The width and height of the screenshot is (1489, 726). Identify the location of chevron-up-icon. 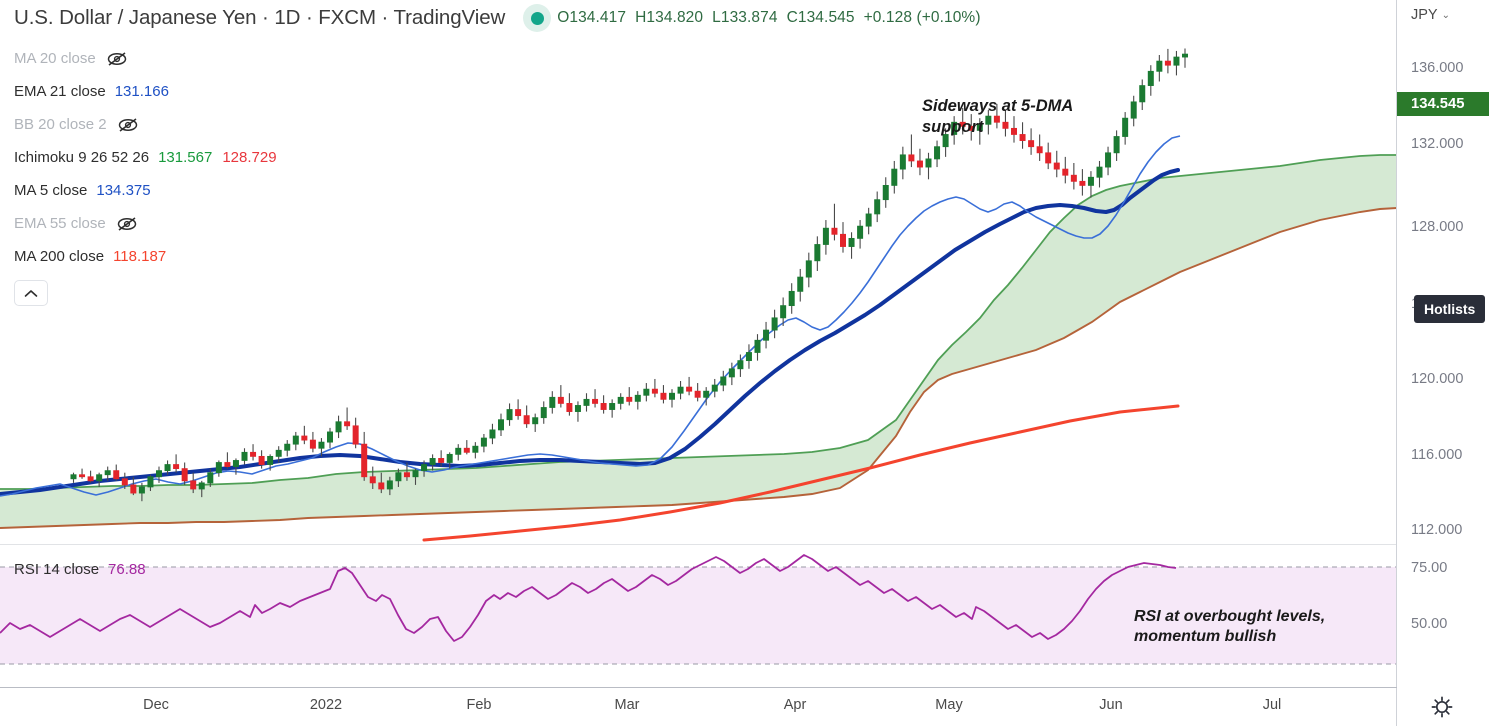
(31, 293).